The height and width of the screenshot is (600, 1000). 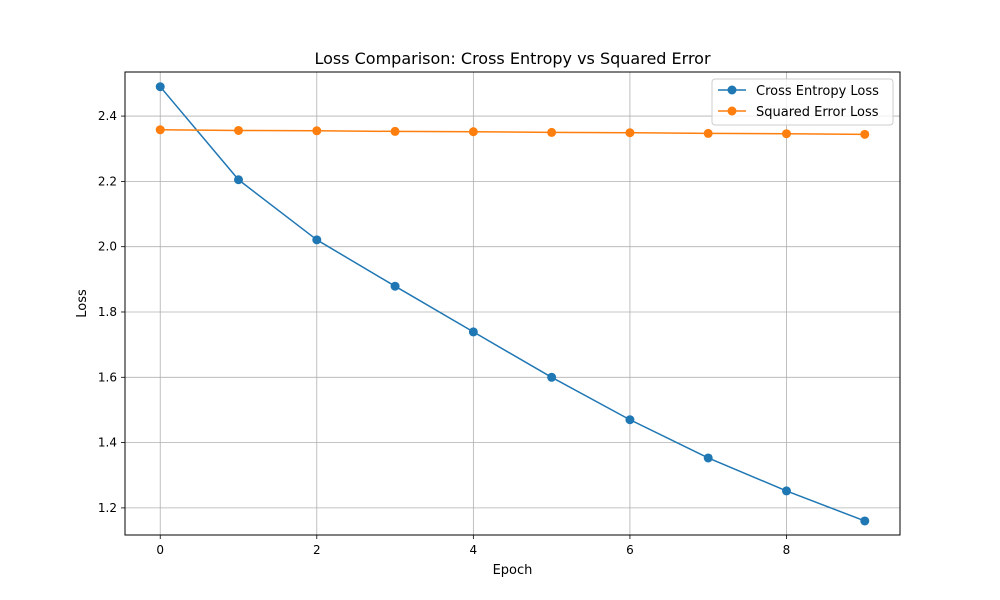 What do you see at coordinates (82, 303) in the screenshot?
I see `y-axis-label: Loss` at bounding box center [82, 303].